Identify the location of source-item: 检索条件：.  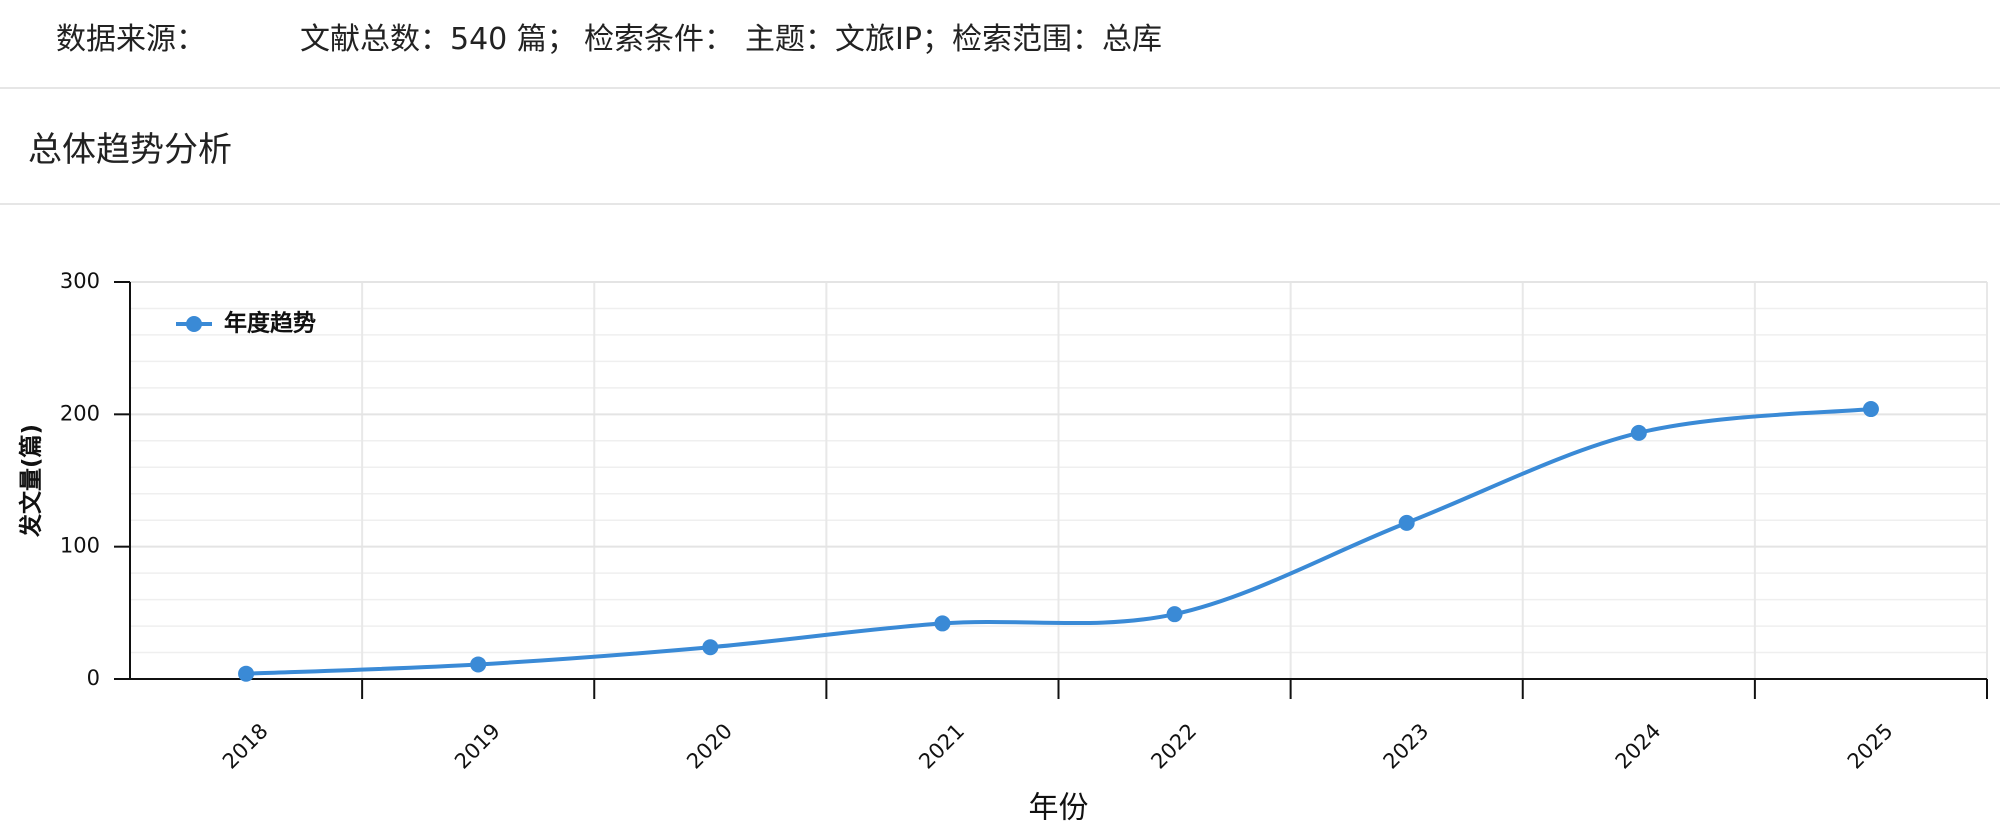
(659, 39).